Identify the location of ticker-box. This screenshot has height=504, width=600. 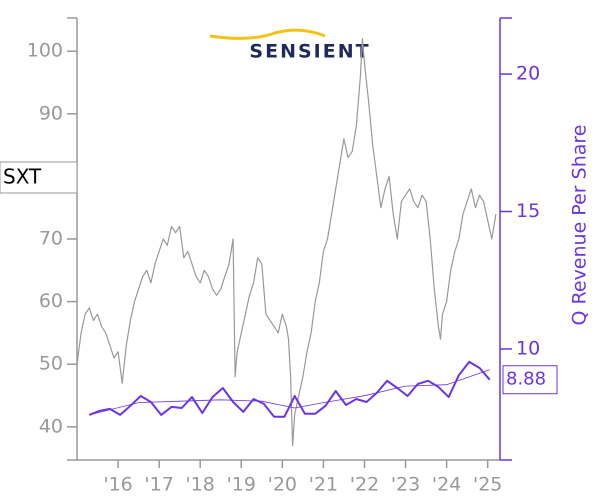
(39, 177).